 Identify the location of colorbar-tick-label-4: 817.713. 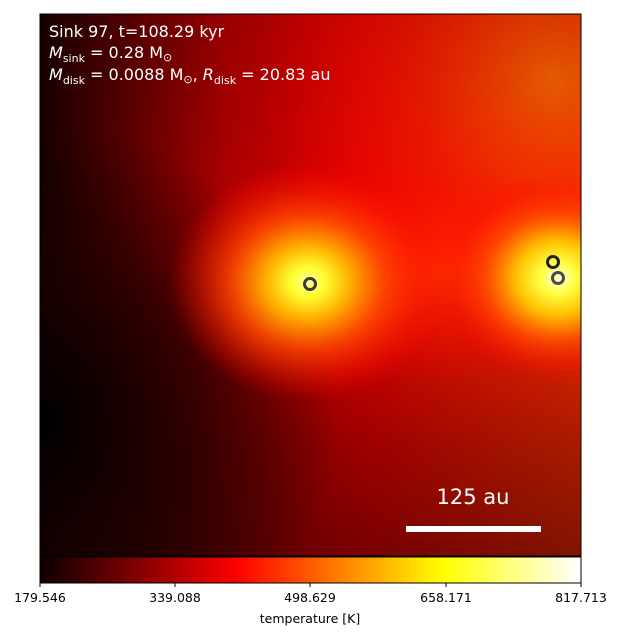
(581, 597).